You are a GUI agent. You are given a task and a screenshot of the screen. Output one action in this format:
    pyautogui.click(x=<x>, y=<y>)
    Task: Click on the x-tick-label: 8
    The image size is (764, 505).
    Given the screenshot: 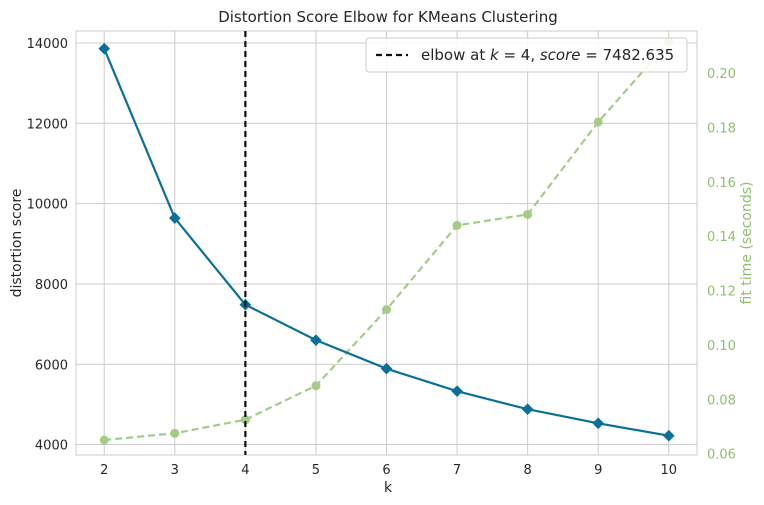 What is the action you would take?
    pyautogui.click(x=527, y=470)
    